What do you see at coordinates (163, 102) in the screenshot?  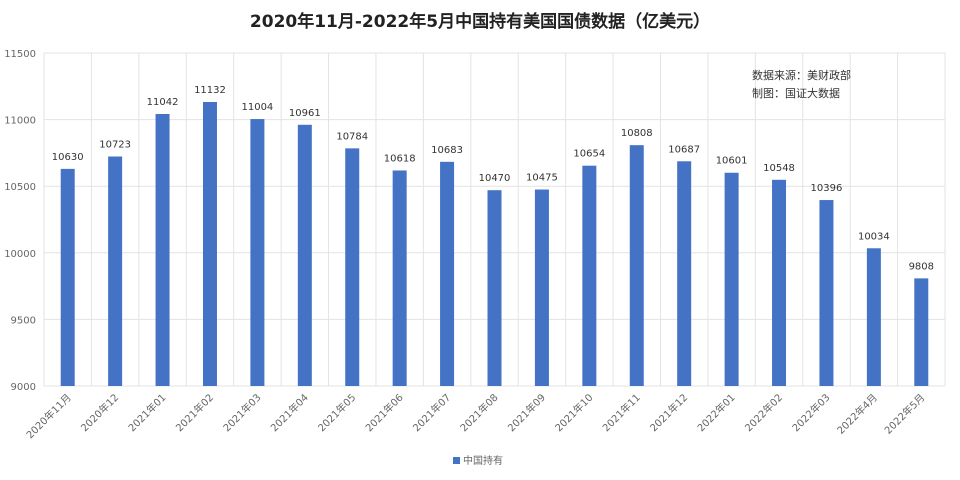 I see `data-label: 11042` at bounding box center [163, 102].